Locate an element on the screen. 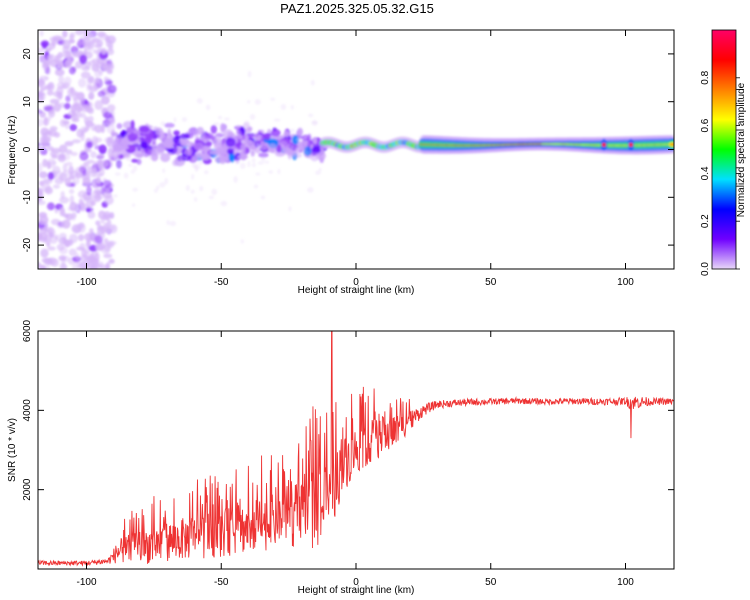 This screenshot has width=750, height=600. spectrogram-x-tick-label: 100 is located at coordinates (625, 282).